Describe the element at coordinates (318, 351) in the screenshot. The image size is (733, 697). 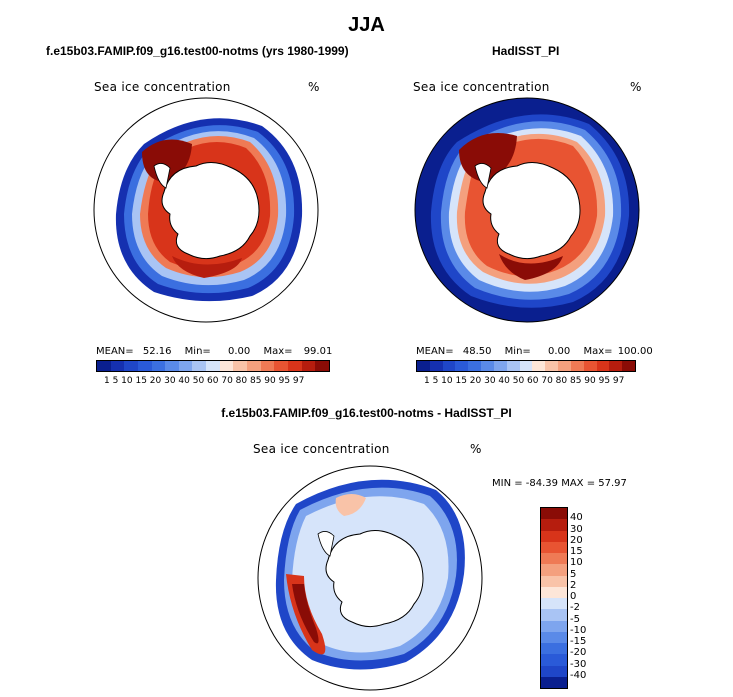
I see `panel-1-max-value: 99.01` at that location.